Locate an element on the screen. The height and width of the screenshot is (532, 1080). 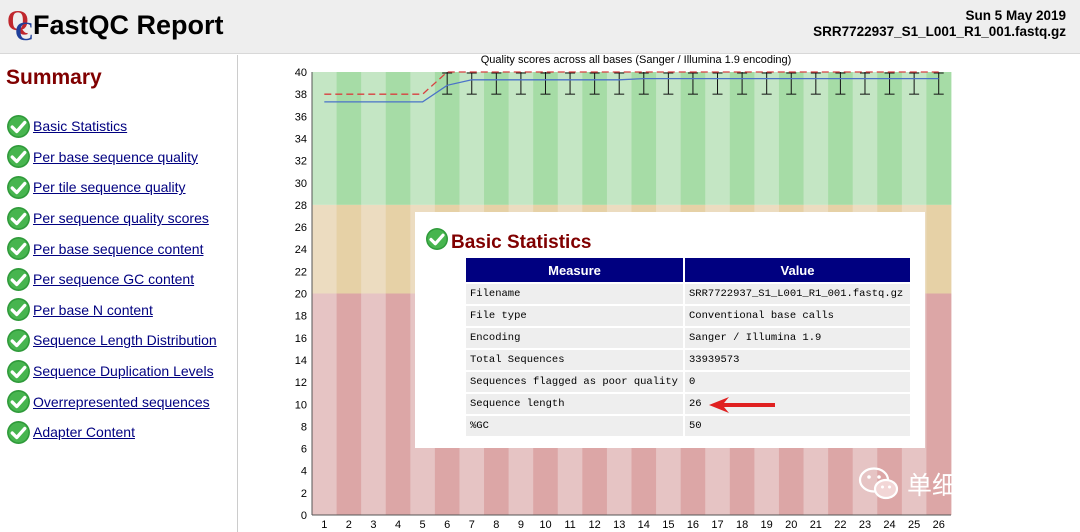
x-tick-label: 9 is located at coordinates (521, 525).